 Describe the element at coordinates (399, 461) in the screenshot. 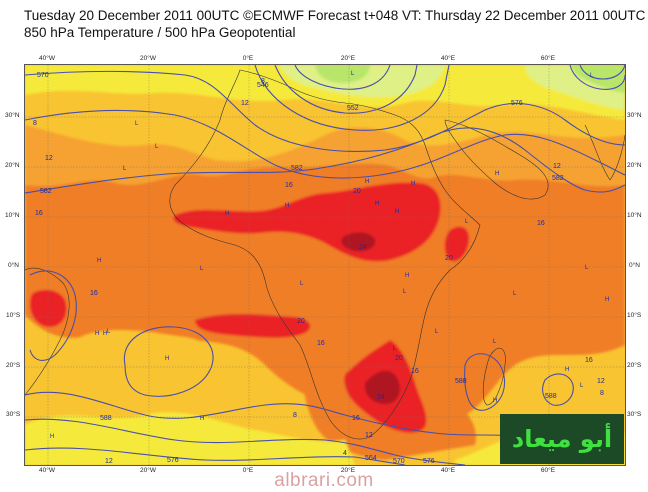

I see `geo-label-570-south: 570` at that location.